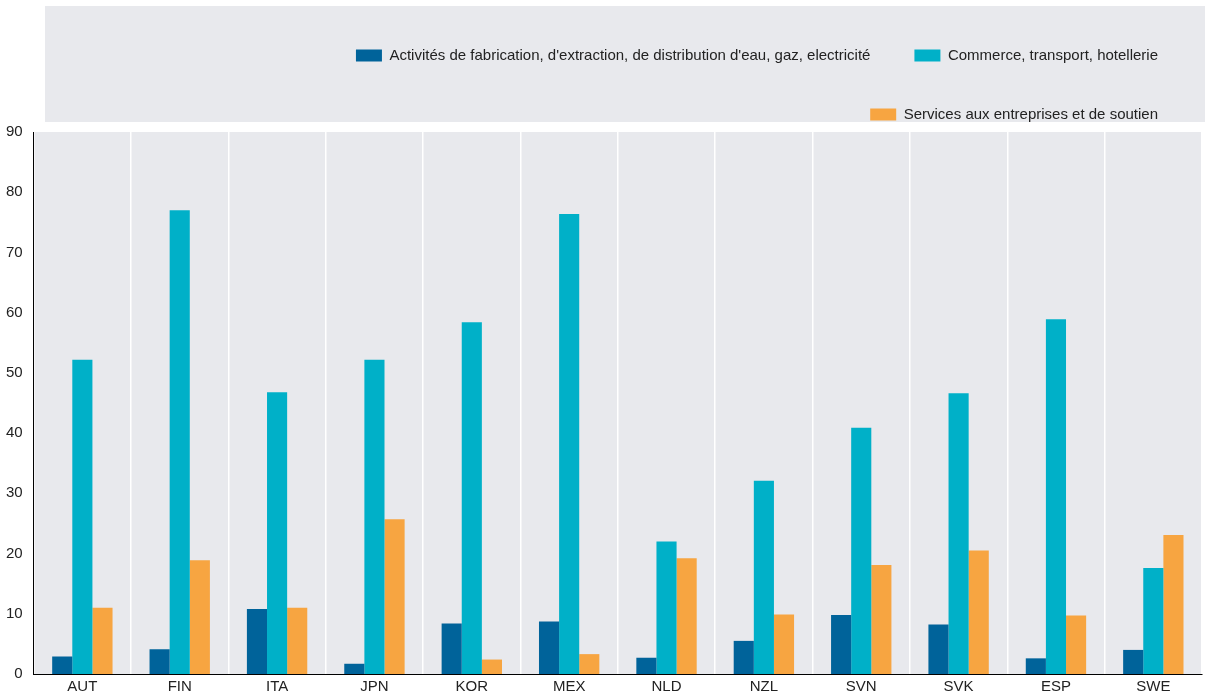 This screenshot has height=700, width=1210. Describe the element at coordinates (14, 612) in the screenshot. I see `y-tick-label: 10` at that location.